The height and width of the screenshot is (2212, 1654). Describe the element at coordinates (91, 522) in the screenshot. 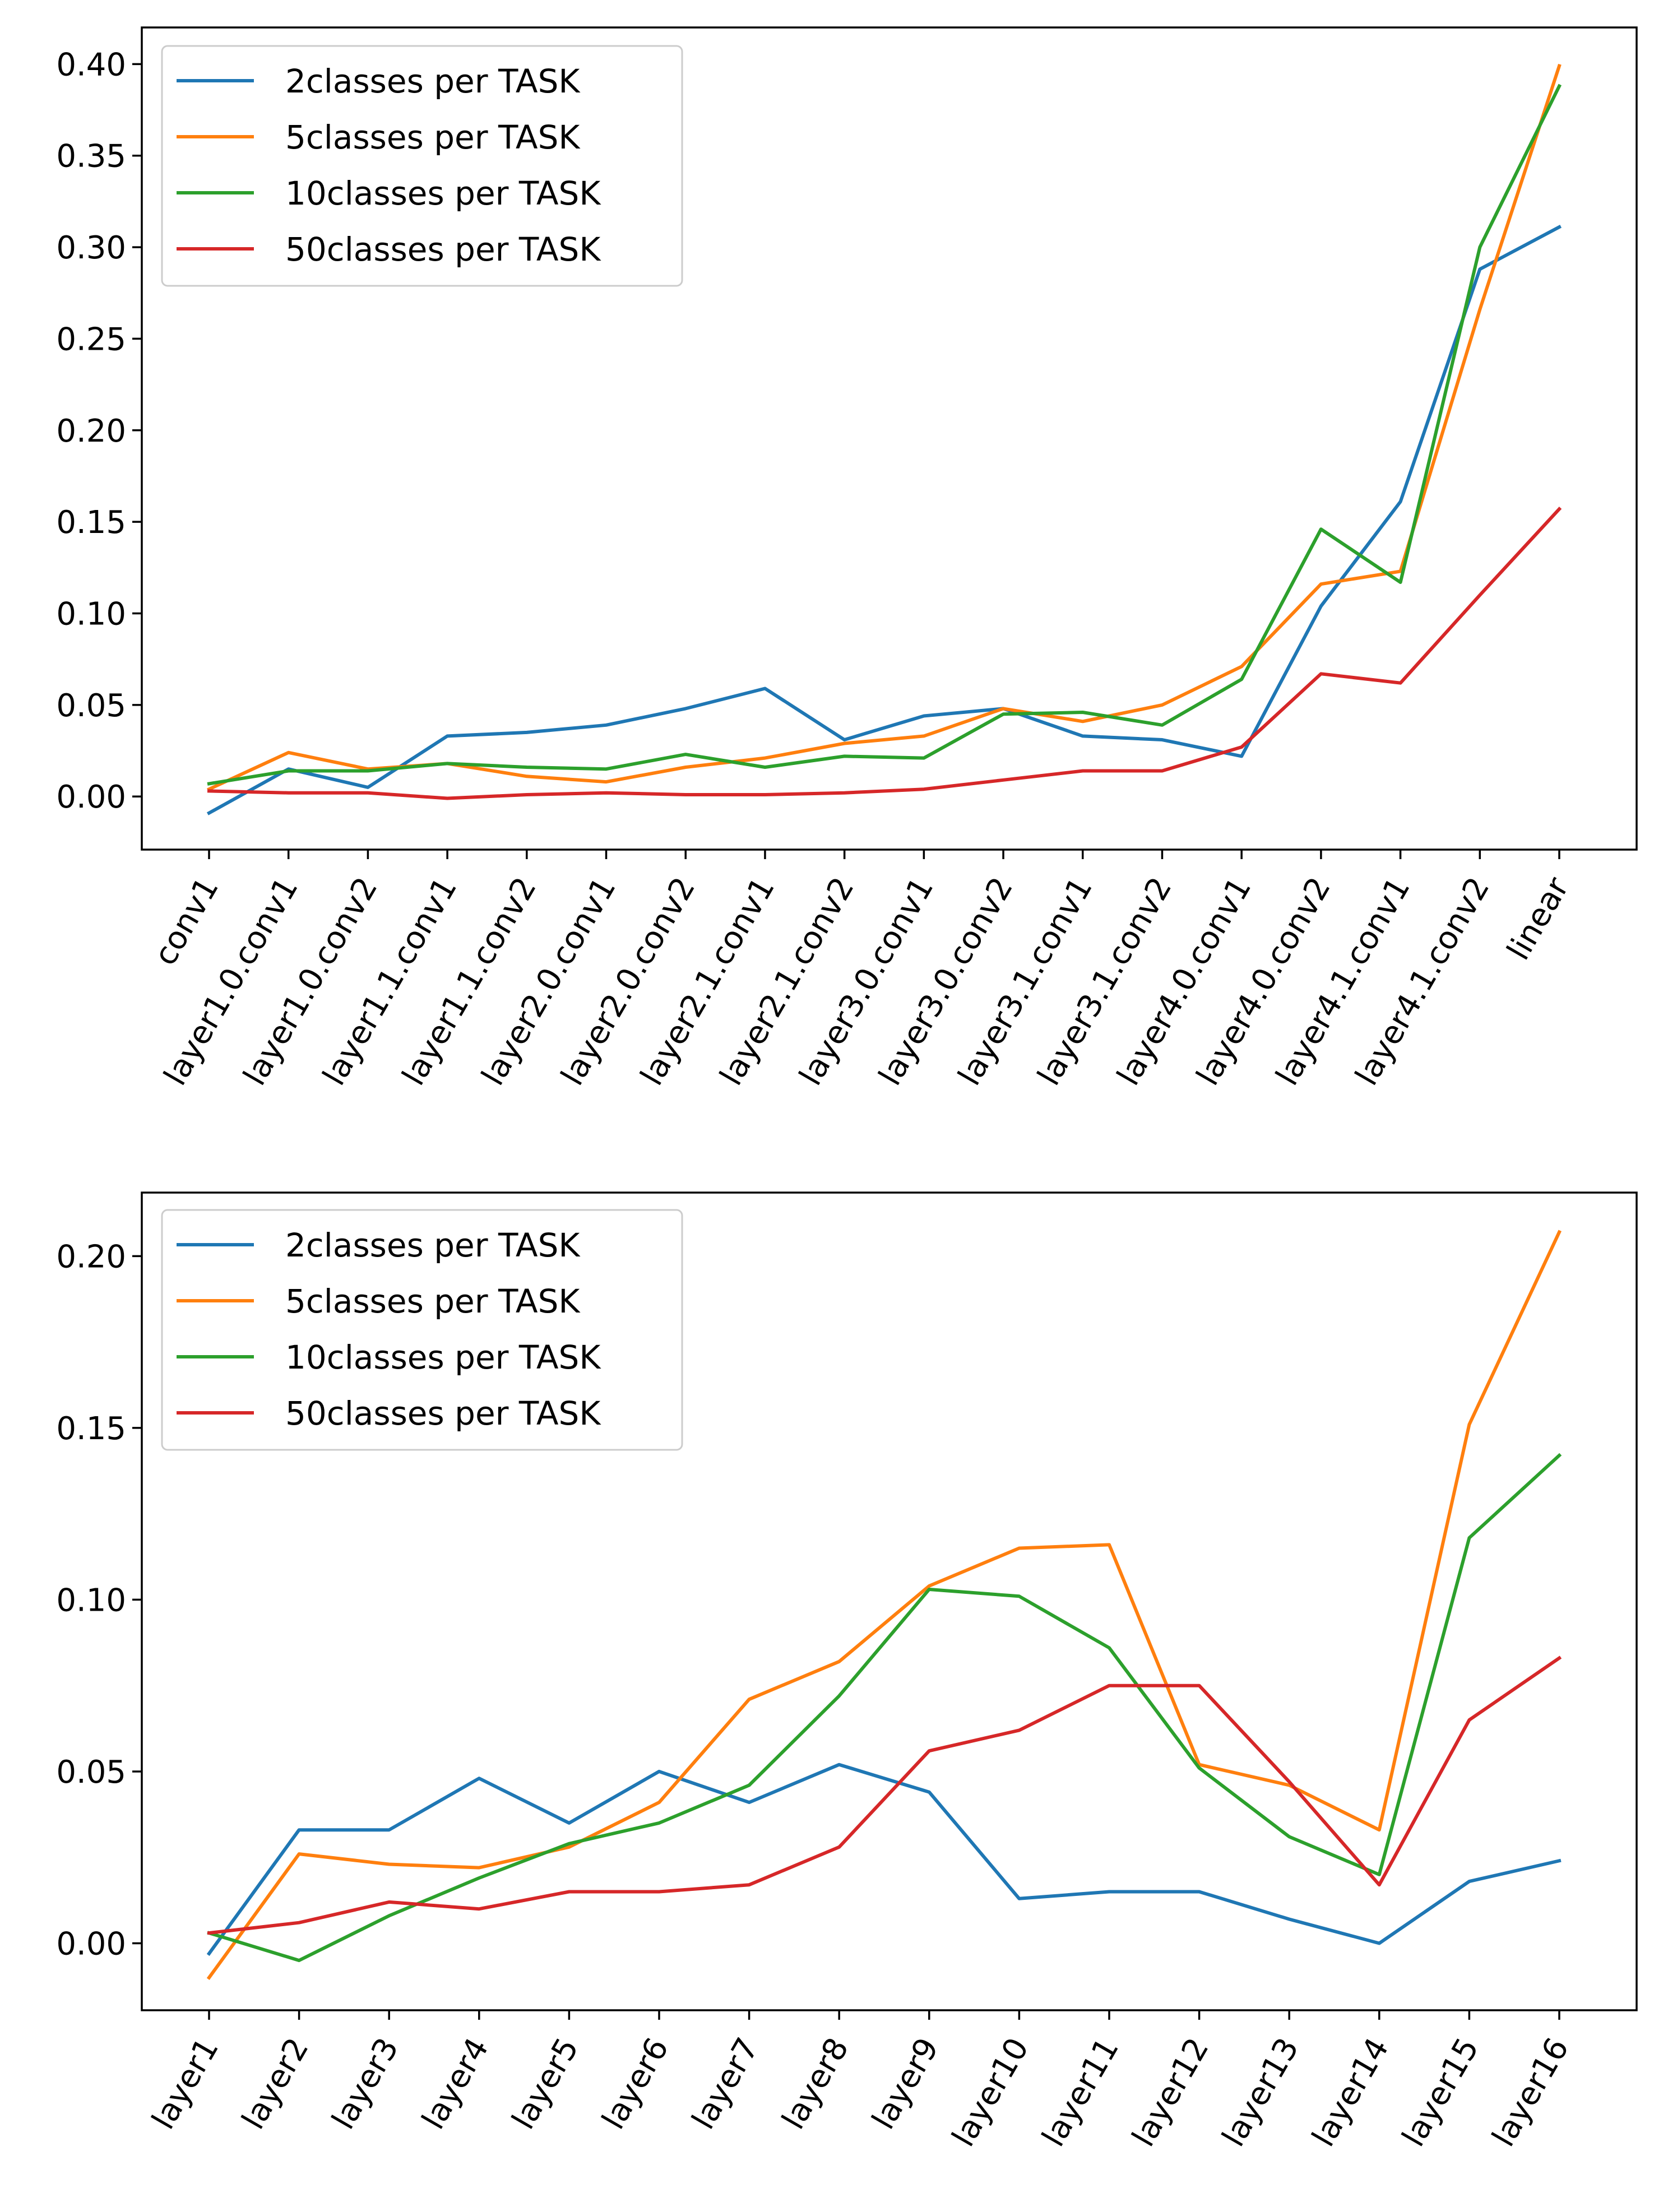

I see `chart-top-y-tick-label: 0.15` at that location.